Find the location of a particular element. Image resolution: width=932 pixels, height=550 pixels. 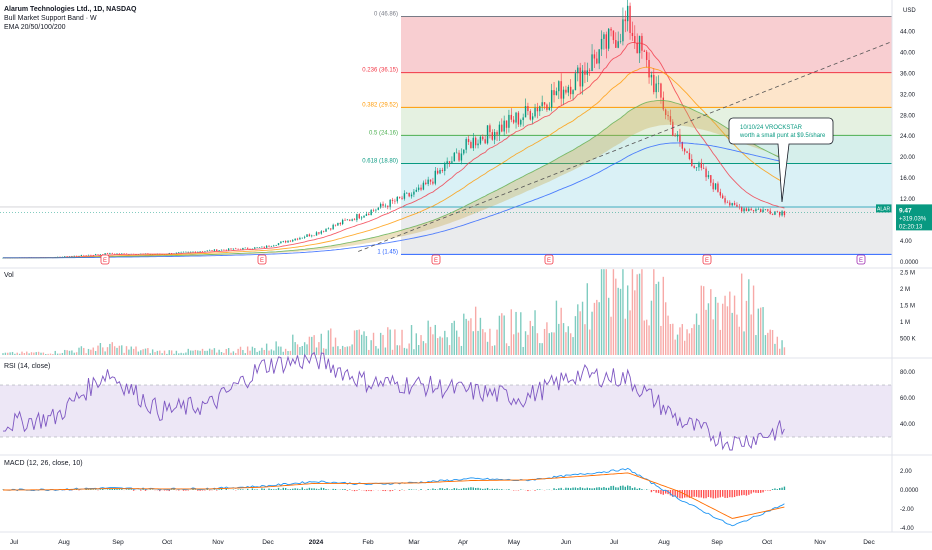

fib-level-label: 0.618 (18.80) is located at coordinates (380, 161).